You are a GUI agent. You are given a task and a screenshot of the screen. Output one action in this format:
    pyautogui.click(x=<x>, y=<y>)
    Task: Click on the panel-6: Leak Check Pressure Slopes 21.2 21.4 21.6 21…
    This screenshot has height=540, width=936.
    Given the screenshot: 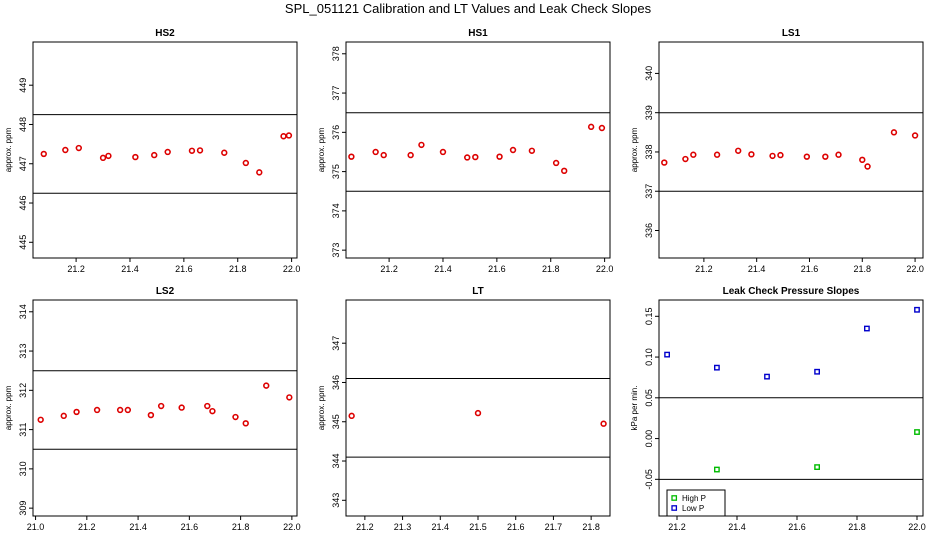 What is the action you would take?
    pyautogui.click(x=778, y=409)
    